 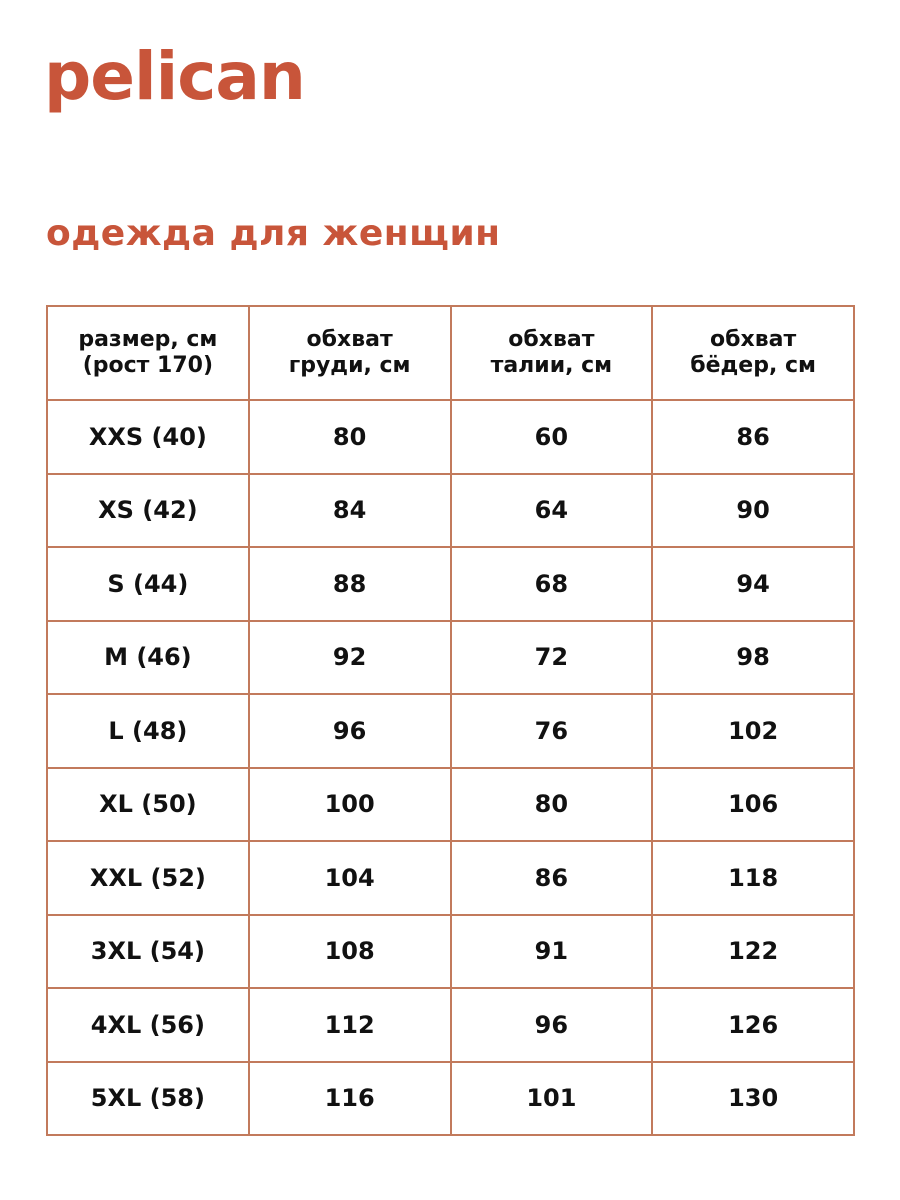 I want to click on header-line: (рост 170), so click(x=148, y=365).